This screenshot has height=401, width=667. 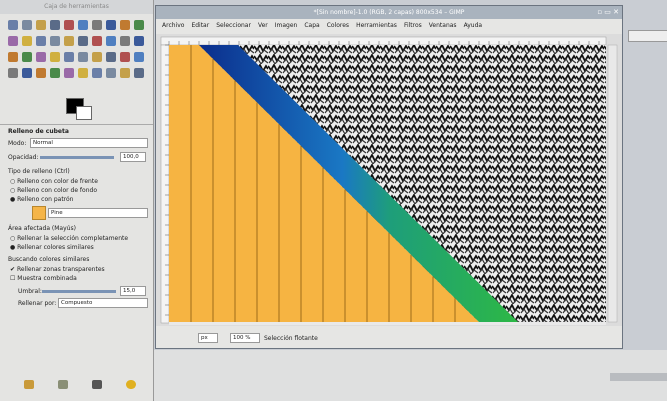 What do you see at coordinates (63, 384) in the screenshot?
I see `restore-button` at bounding box center [63, 384].